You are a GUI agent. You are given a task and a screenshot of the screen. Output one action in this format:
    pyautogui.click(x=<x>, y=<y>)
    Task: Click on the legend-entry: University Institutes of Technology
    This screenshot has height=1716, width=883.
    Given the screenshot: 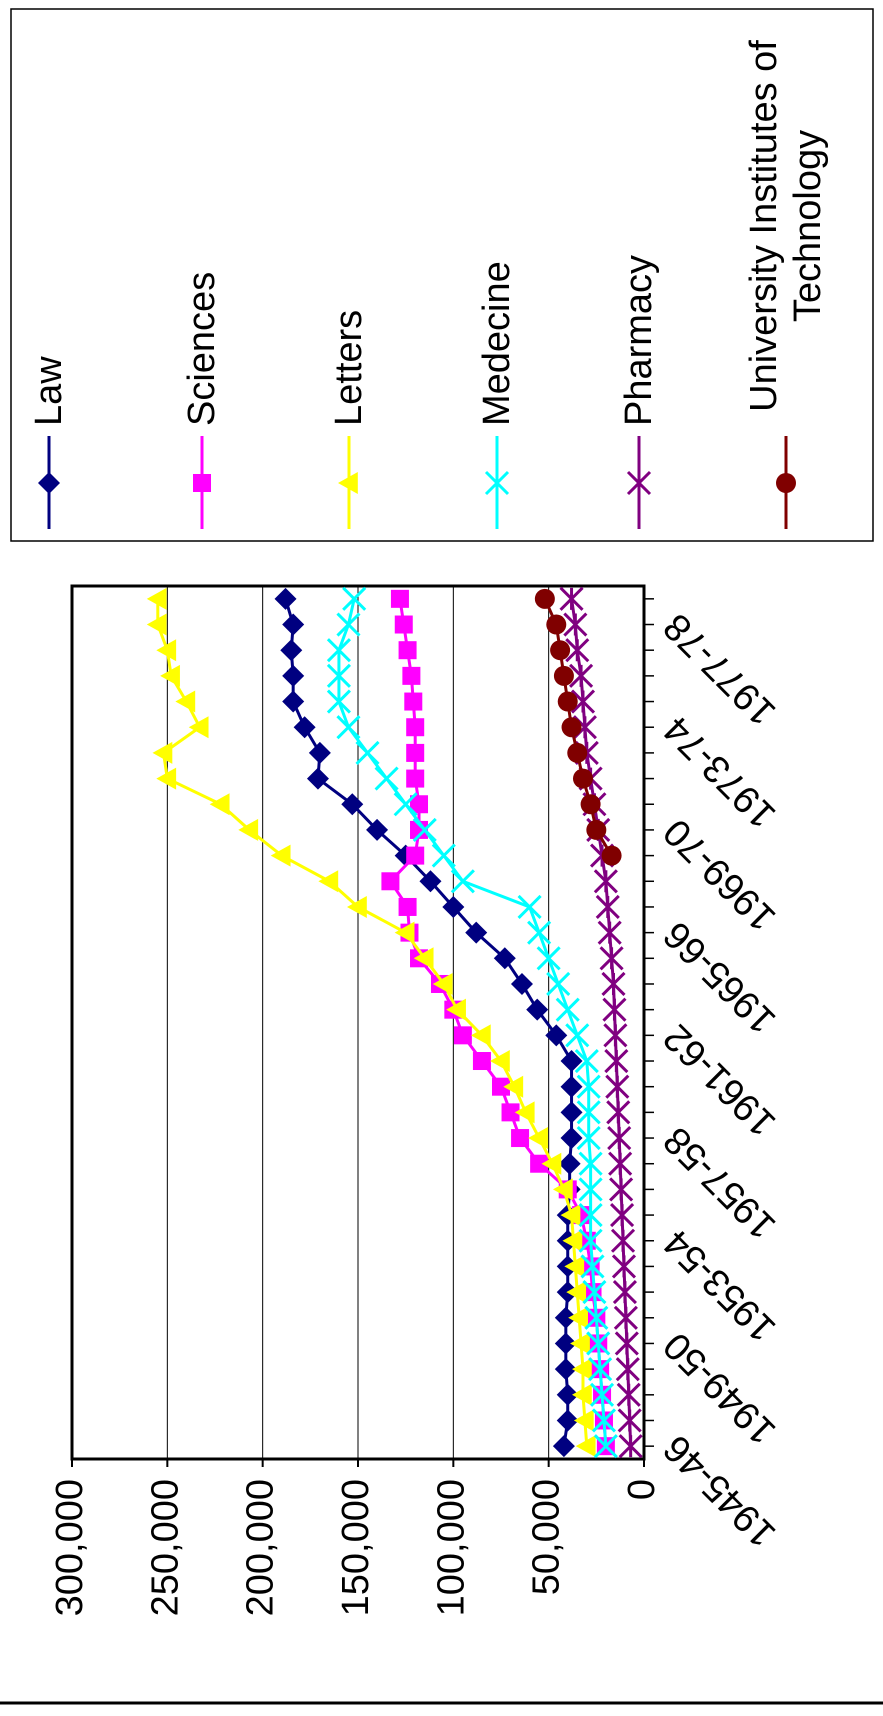 What is the action you would take?
    pyautogui.click(x=786, y=213)
    